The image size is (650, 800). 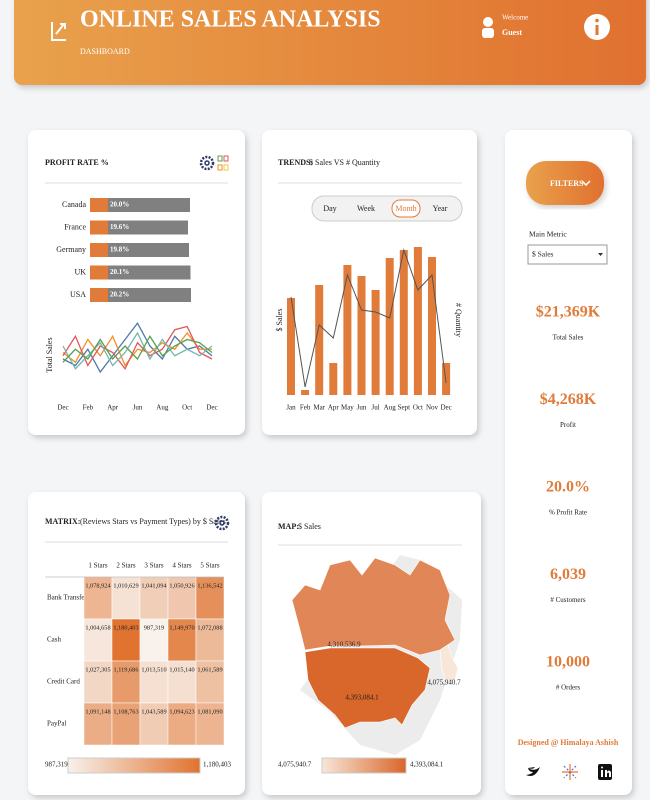 I want to click on filters-label: FILTERS, so click(x=567, y=183).